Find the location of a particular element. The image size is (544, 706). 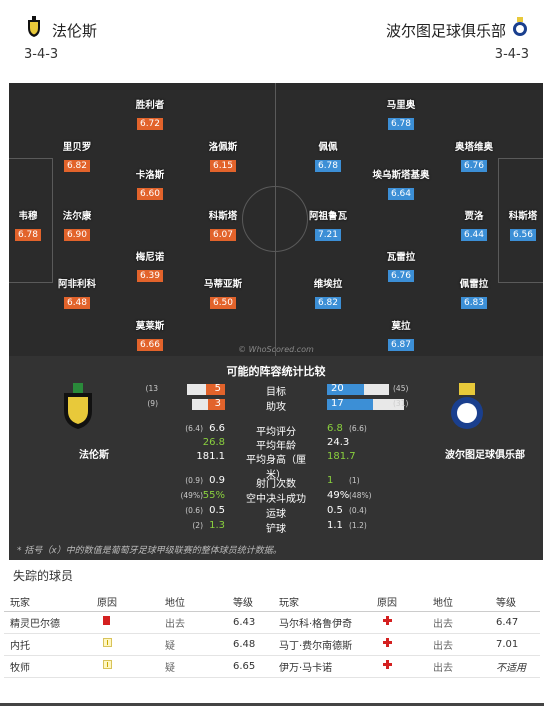

player-home: 马蒂亚斯 6.50 is located at coordinates (222, 294).